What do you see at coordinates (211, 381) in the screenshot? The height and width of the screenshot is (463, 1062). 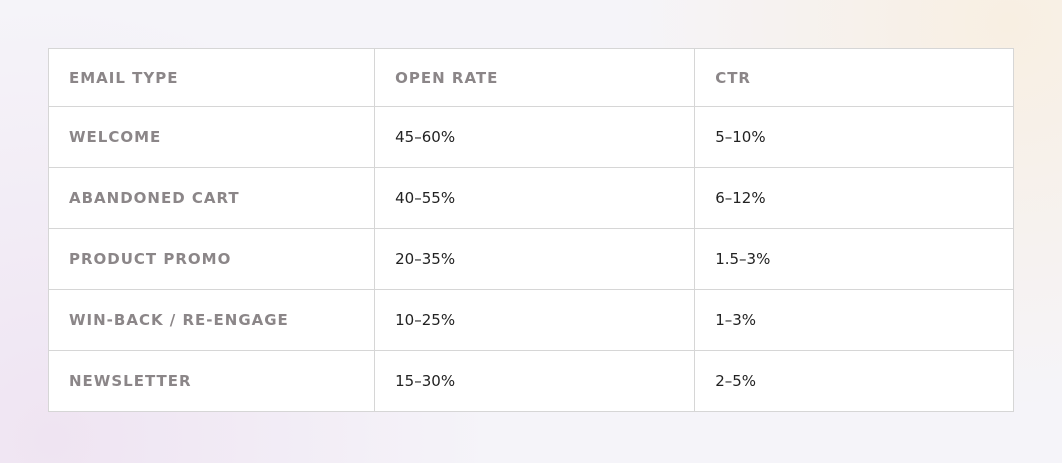 I see `row-label: NEWSLETTER` at bounding box center [211, 381].